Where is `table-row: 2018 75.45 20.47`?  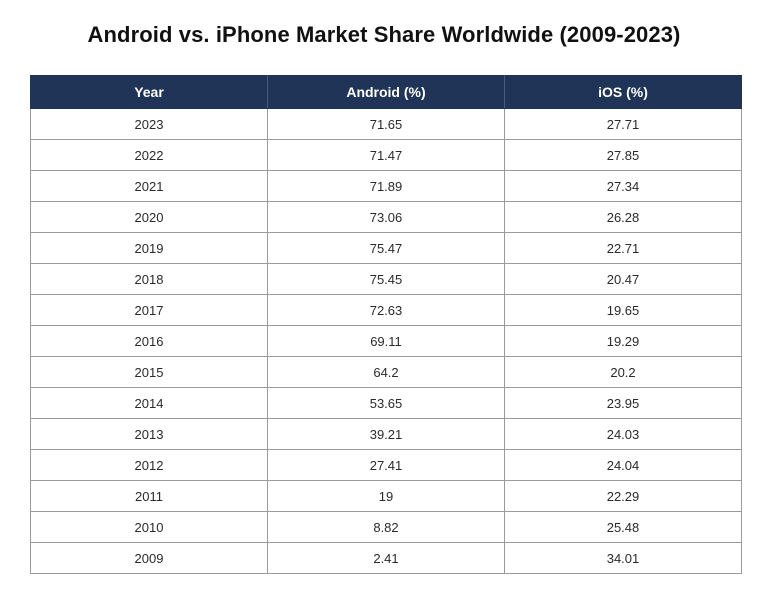 table-row: 2018 75.45 20.47 is located at coordinates (386, 279).